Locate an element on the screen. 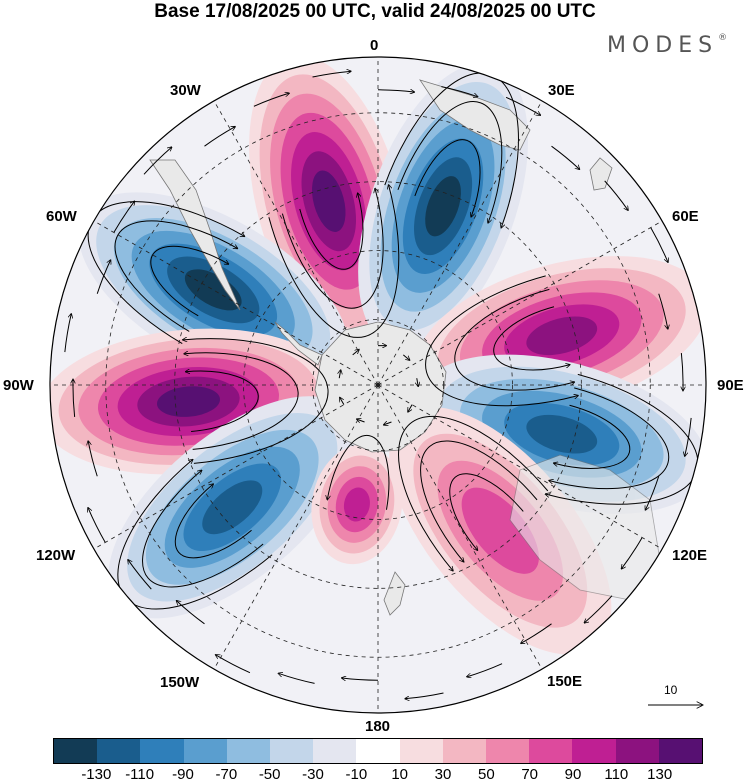 This screenshot has width=750, height=783. vector-reference-arrow is located at coordinates (678, 698).